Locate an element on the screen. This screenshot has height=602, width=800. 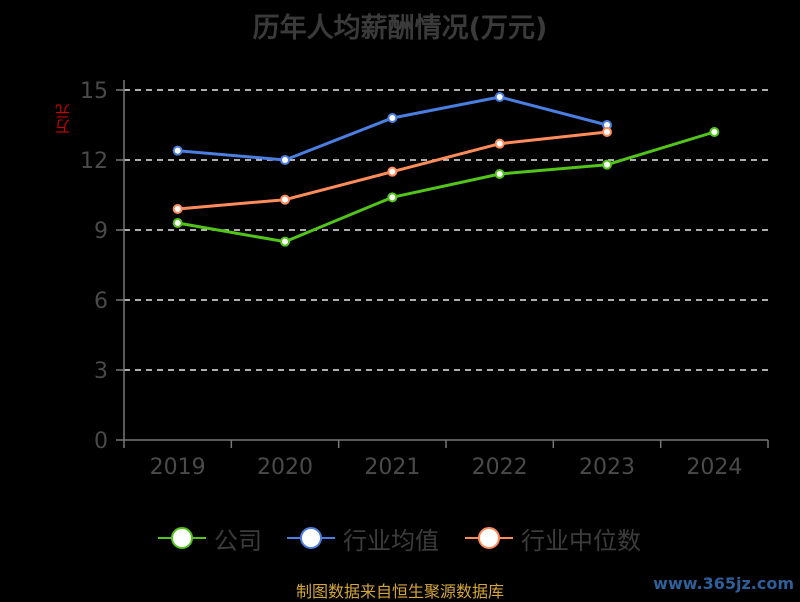
x-tick-label: 2023 is located at coordinates (607, 467).